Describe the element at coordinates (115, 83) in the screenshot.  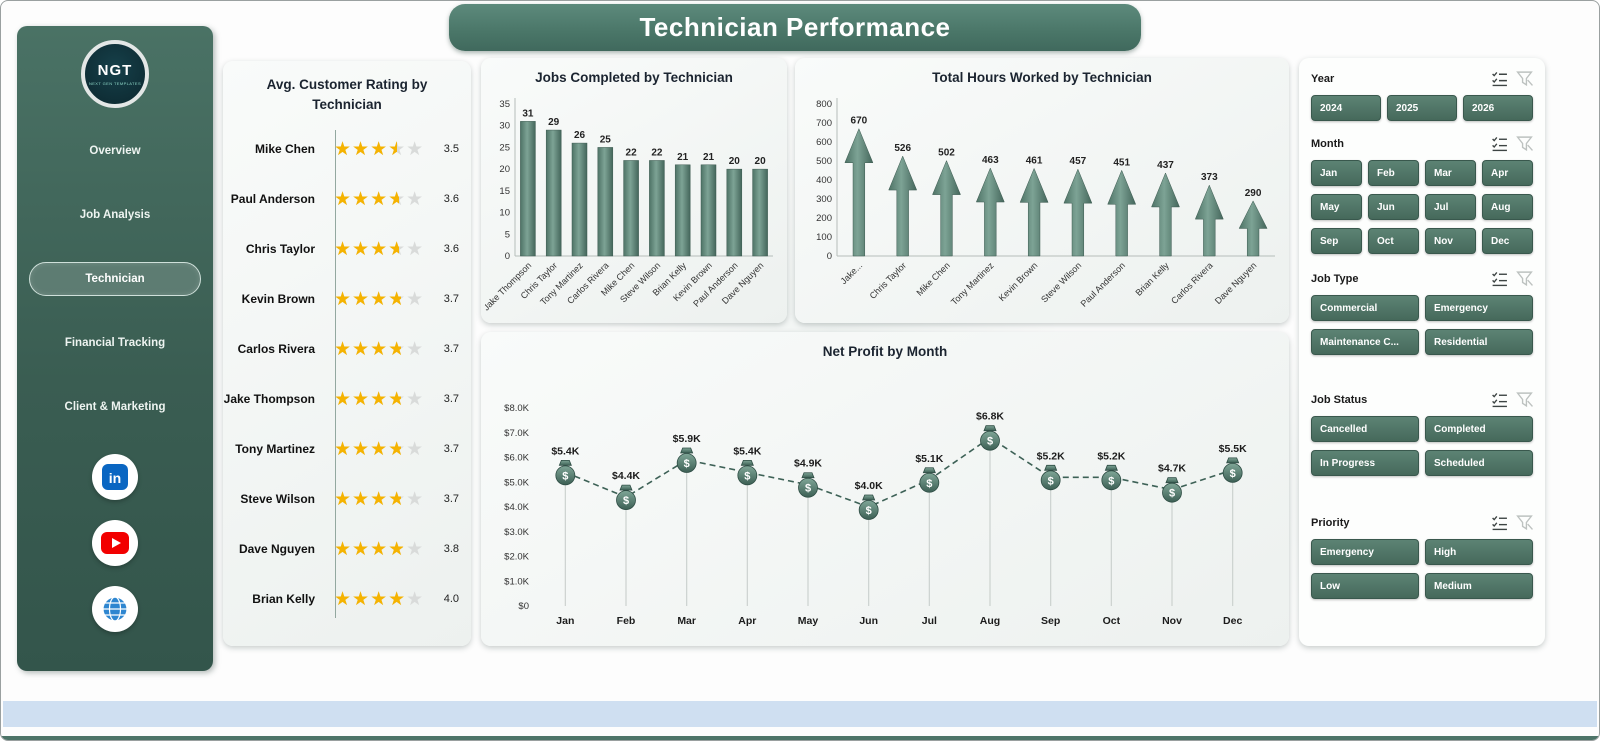
I see `logo-subtext: NEXT GEN TEMPLATES` at that location.